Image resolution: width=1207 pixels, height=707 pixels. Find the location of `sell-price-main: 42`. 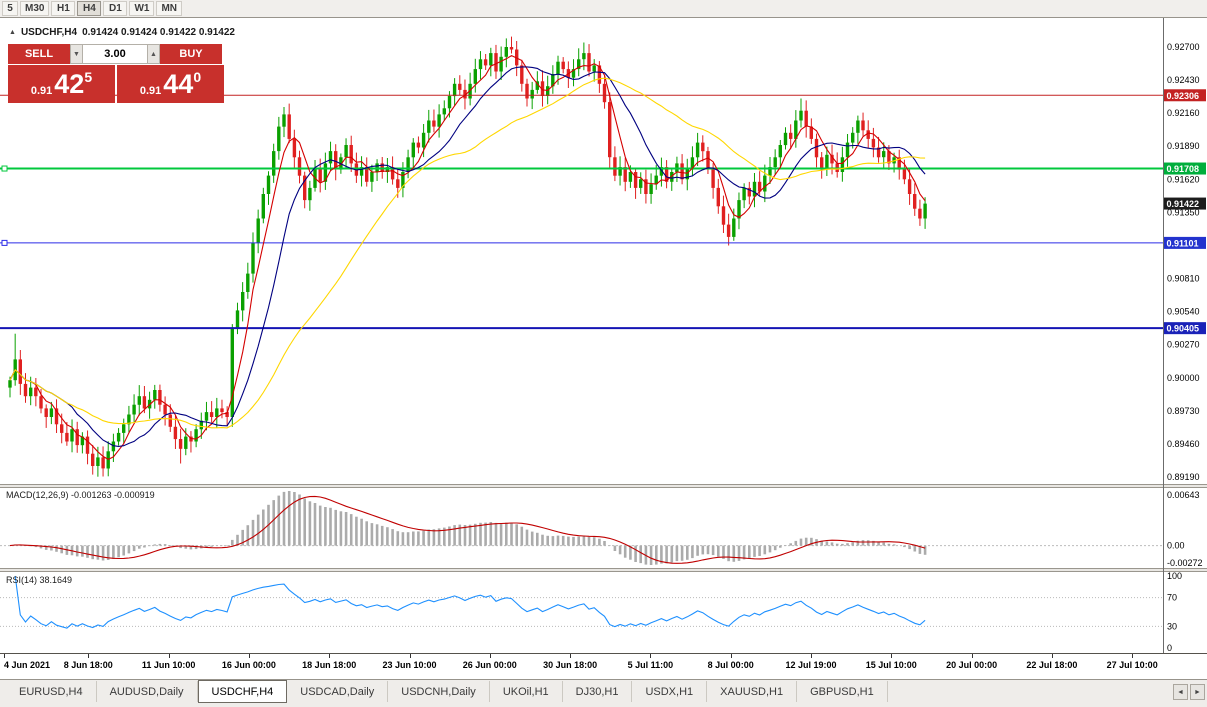

sell-price-main: 42 is located at coordinates (69, 84).